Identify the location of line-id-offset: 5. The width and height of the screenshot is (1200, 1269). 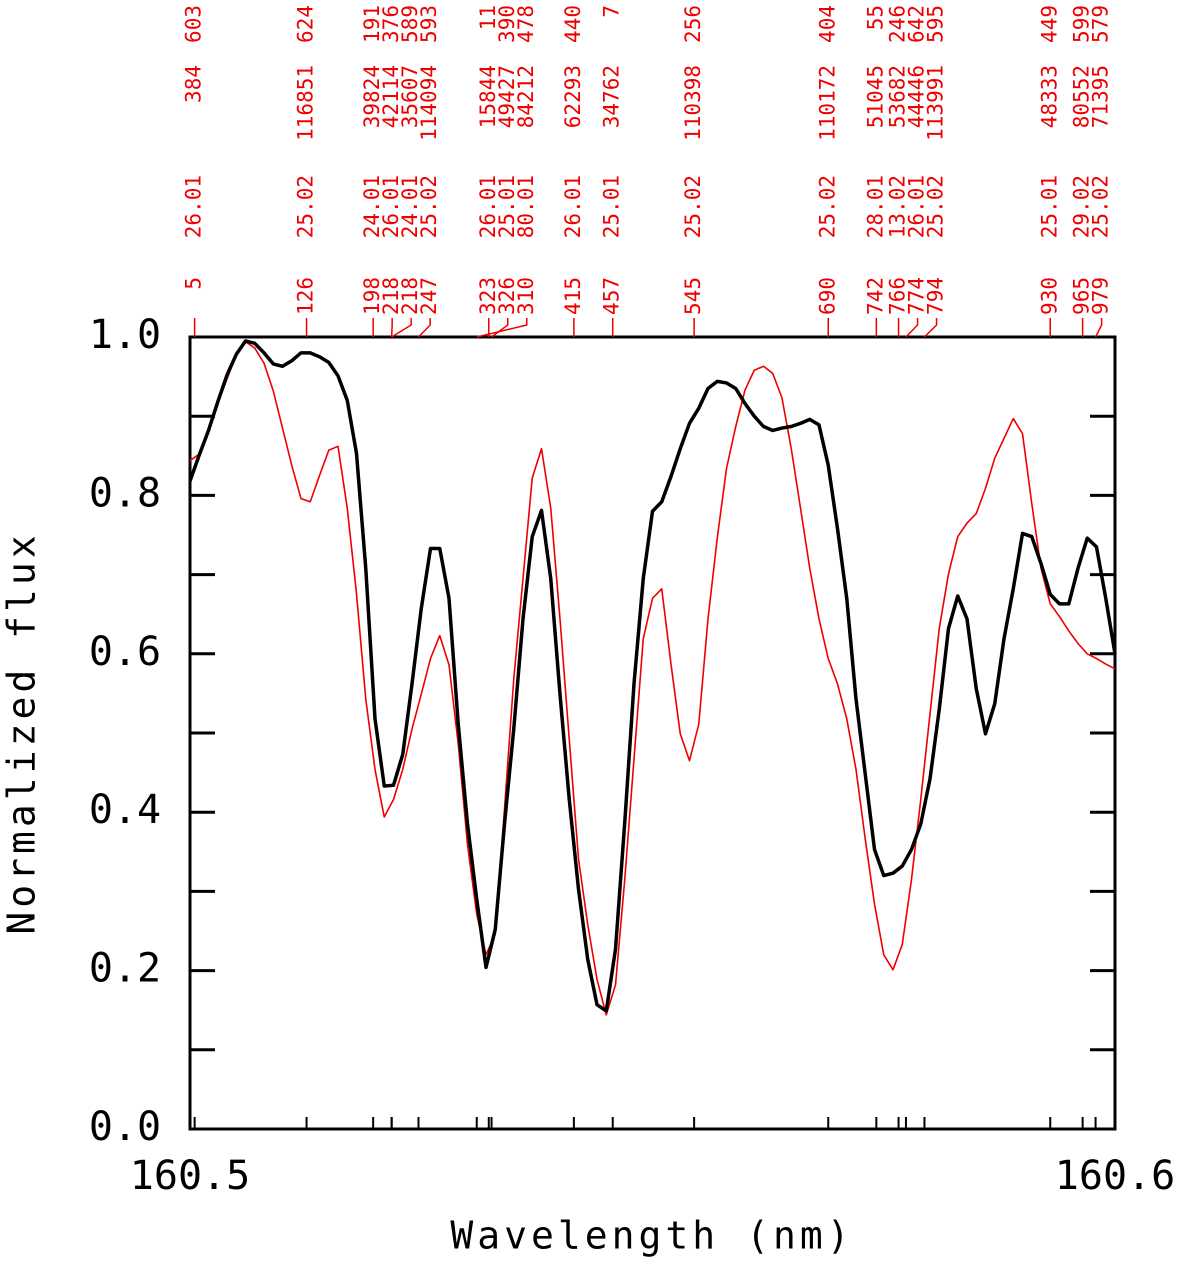
(194, 283).